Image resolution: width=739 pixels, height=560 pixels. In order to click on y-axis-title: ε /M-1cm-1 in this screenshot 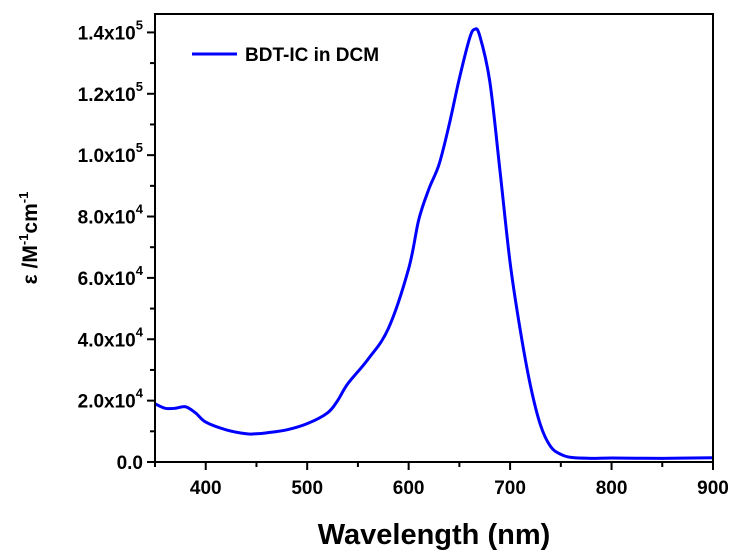, I will do `click(29, 238)`.